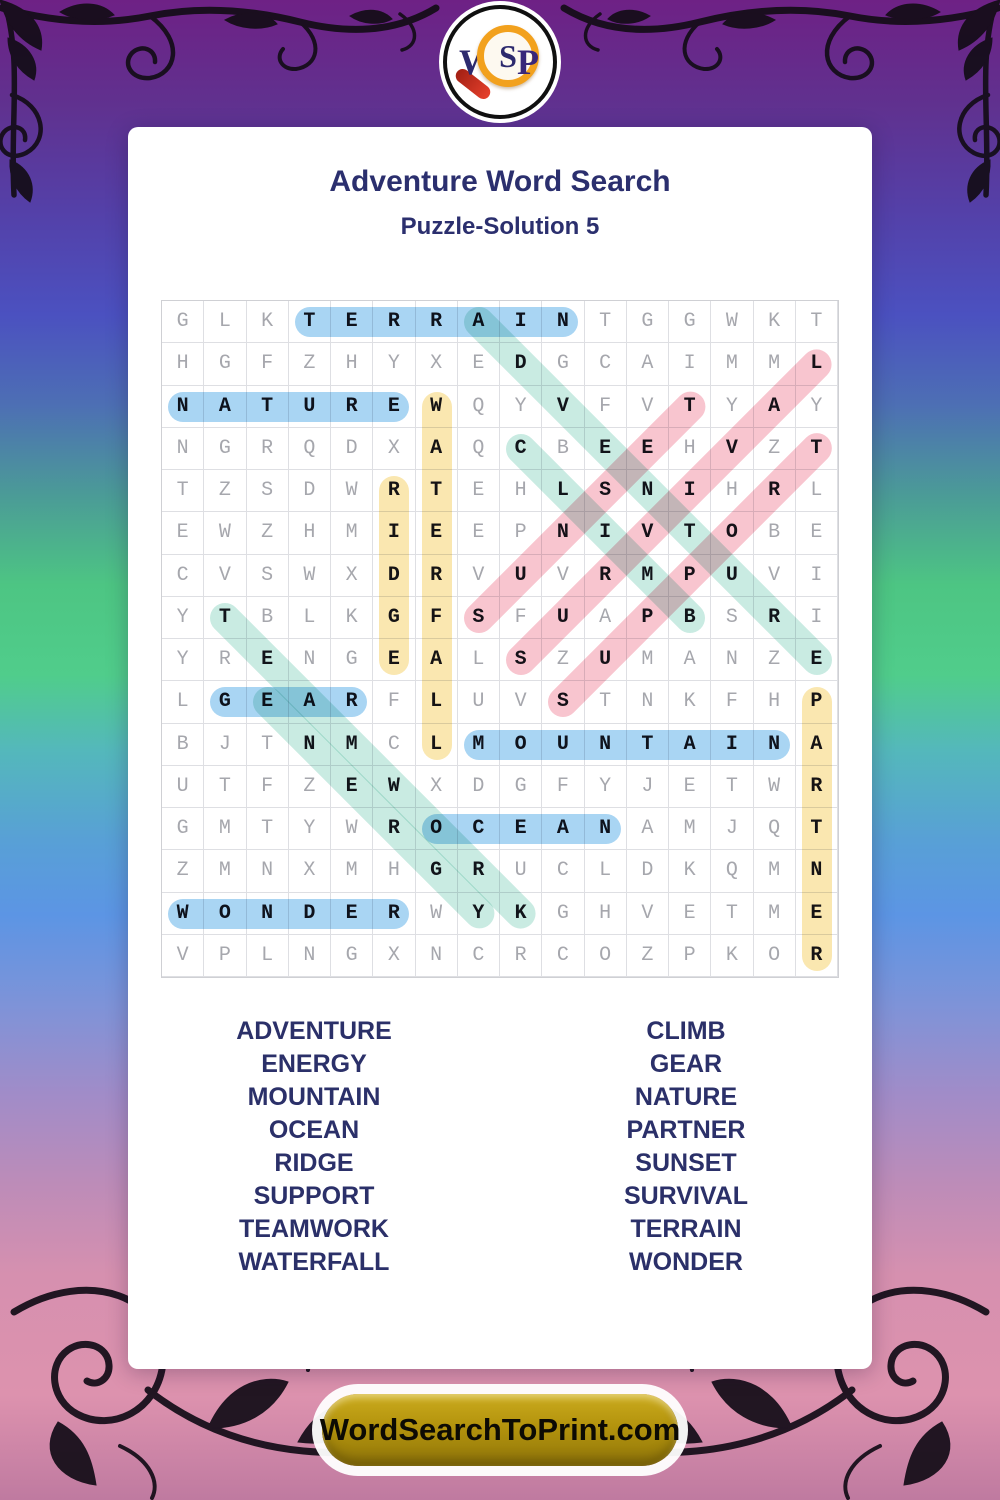 The width and height of the screenshot is (1000, 1500). Describe the element at coordinates (314, 1097) in the screenshot. I see `word-list-item: MOUNTAIN` at that location.